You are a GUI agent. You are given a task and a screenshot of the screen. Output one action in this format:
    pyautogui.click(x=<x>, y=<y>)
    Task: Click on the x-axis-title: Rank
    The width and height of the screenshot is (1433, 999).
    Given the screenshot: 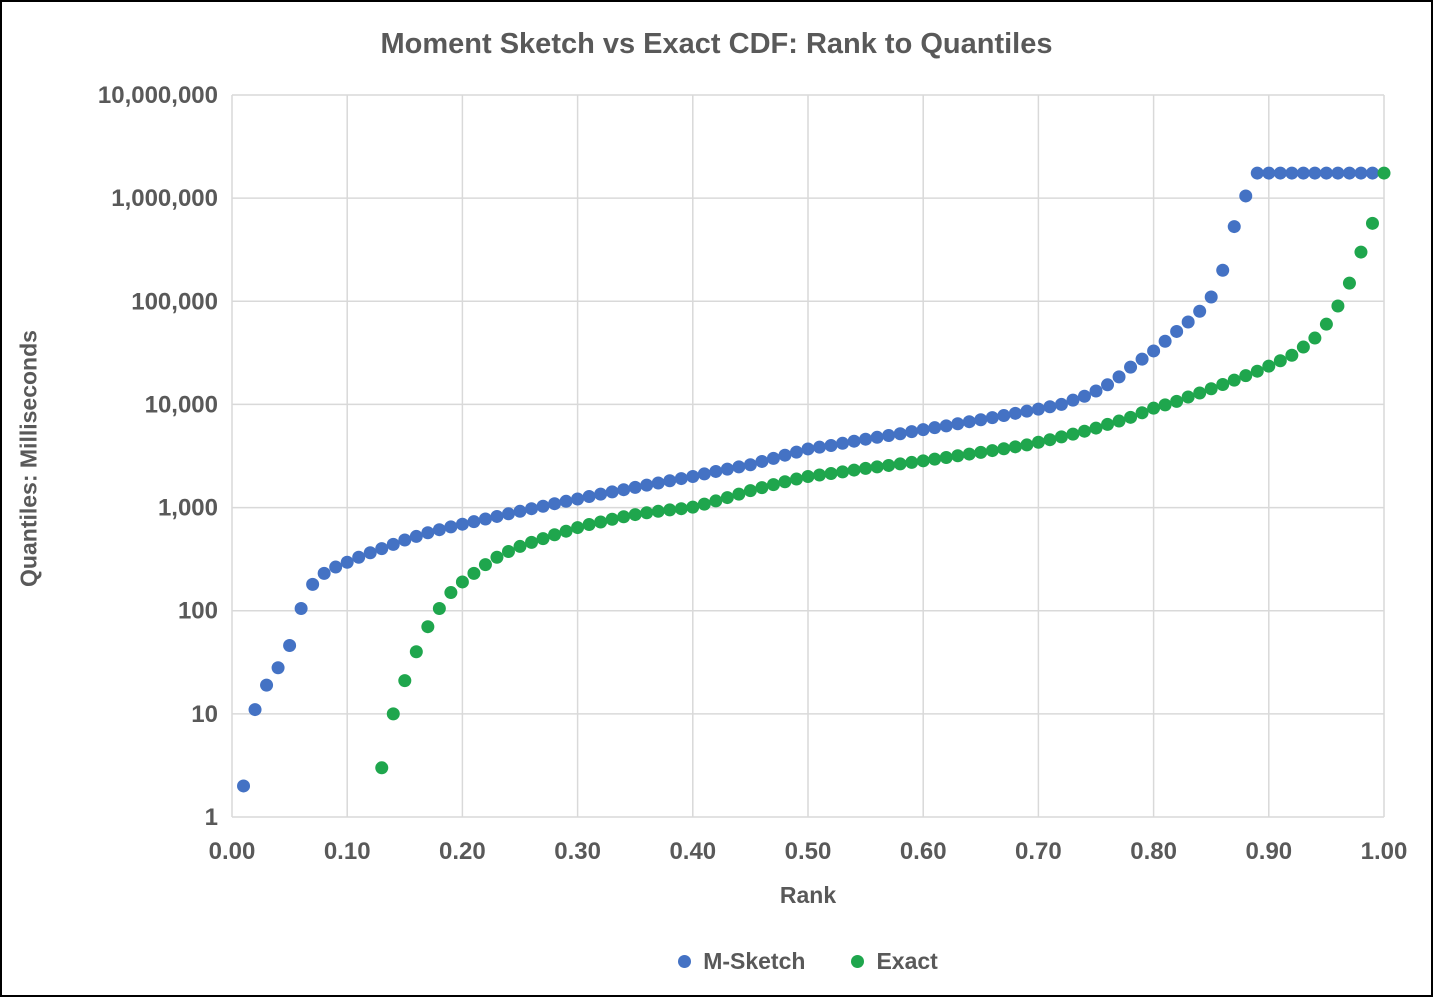 What is the action you would take?
    pyautogui.click(x=808, y=895)
    